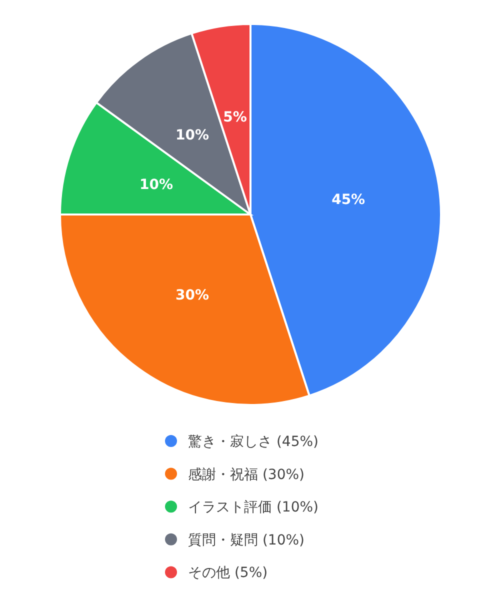 This screenshot has width=497, height=608. I want to click on legend-label: 質問・疑問 (10%), so click(246, 540).